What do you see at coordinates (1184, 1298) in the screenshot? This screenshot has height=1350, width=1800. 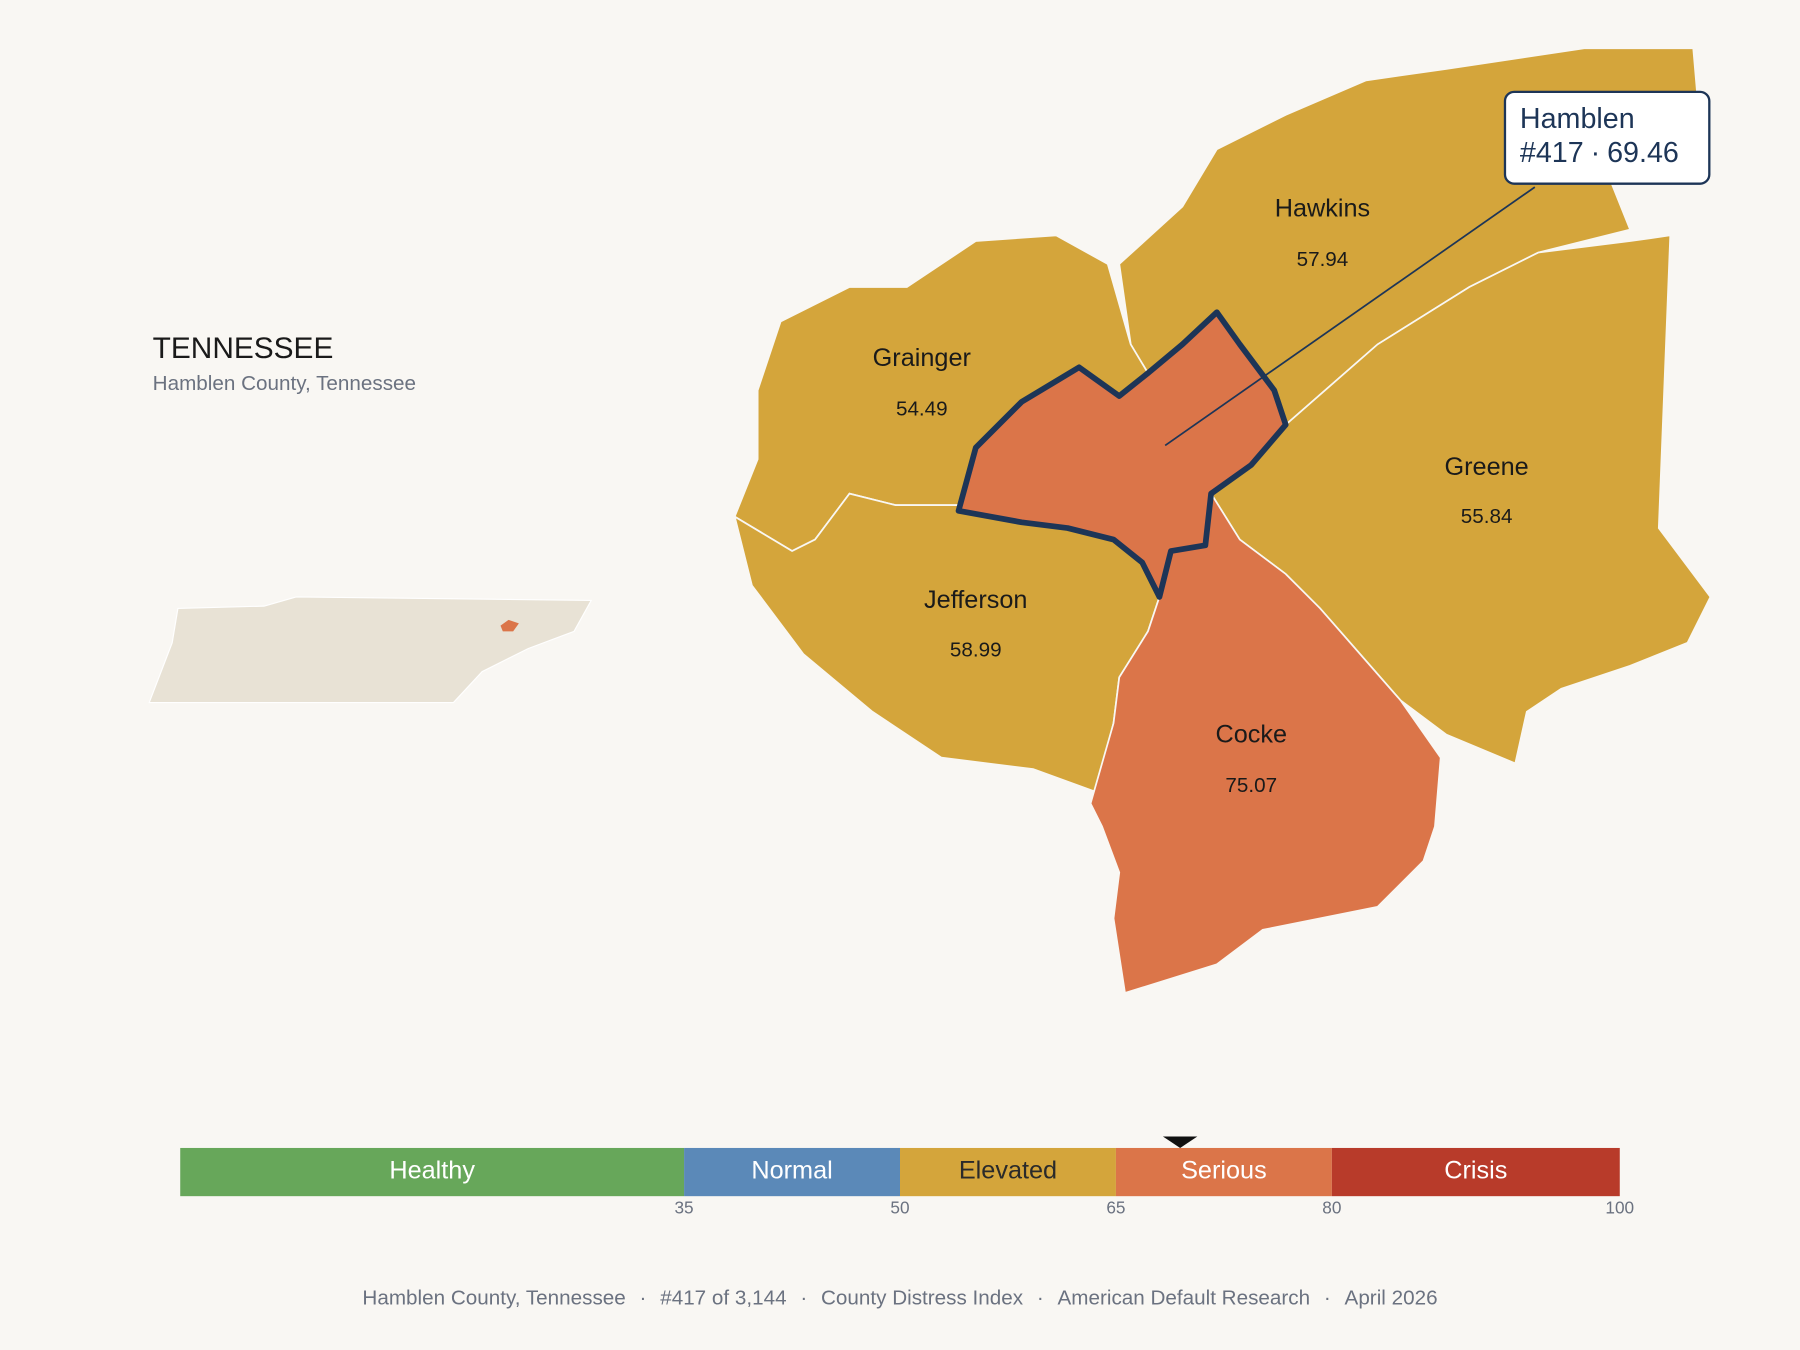 I see `footer-item: American Default Research` at bounding box center [1184, 1298].